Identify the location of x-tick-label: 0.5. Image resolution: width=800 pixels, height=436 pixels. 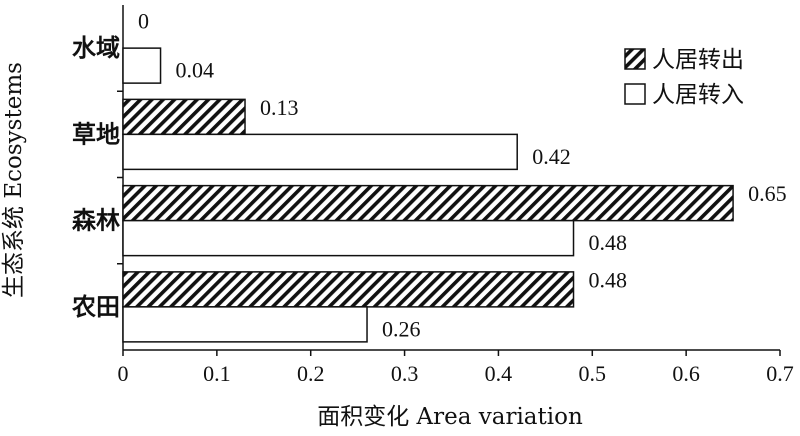
(593, 373).